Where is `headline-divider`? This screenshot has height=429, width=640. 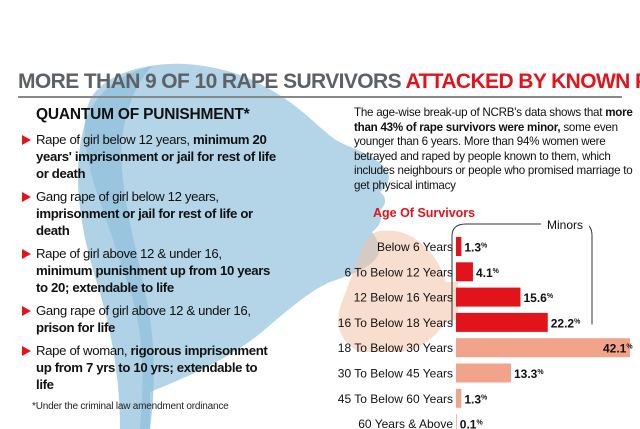
headline-divider is located at coordinates (320, 97).